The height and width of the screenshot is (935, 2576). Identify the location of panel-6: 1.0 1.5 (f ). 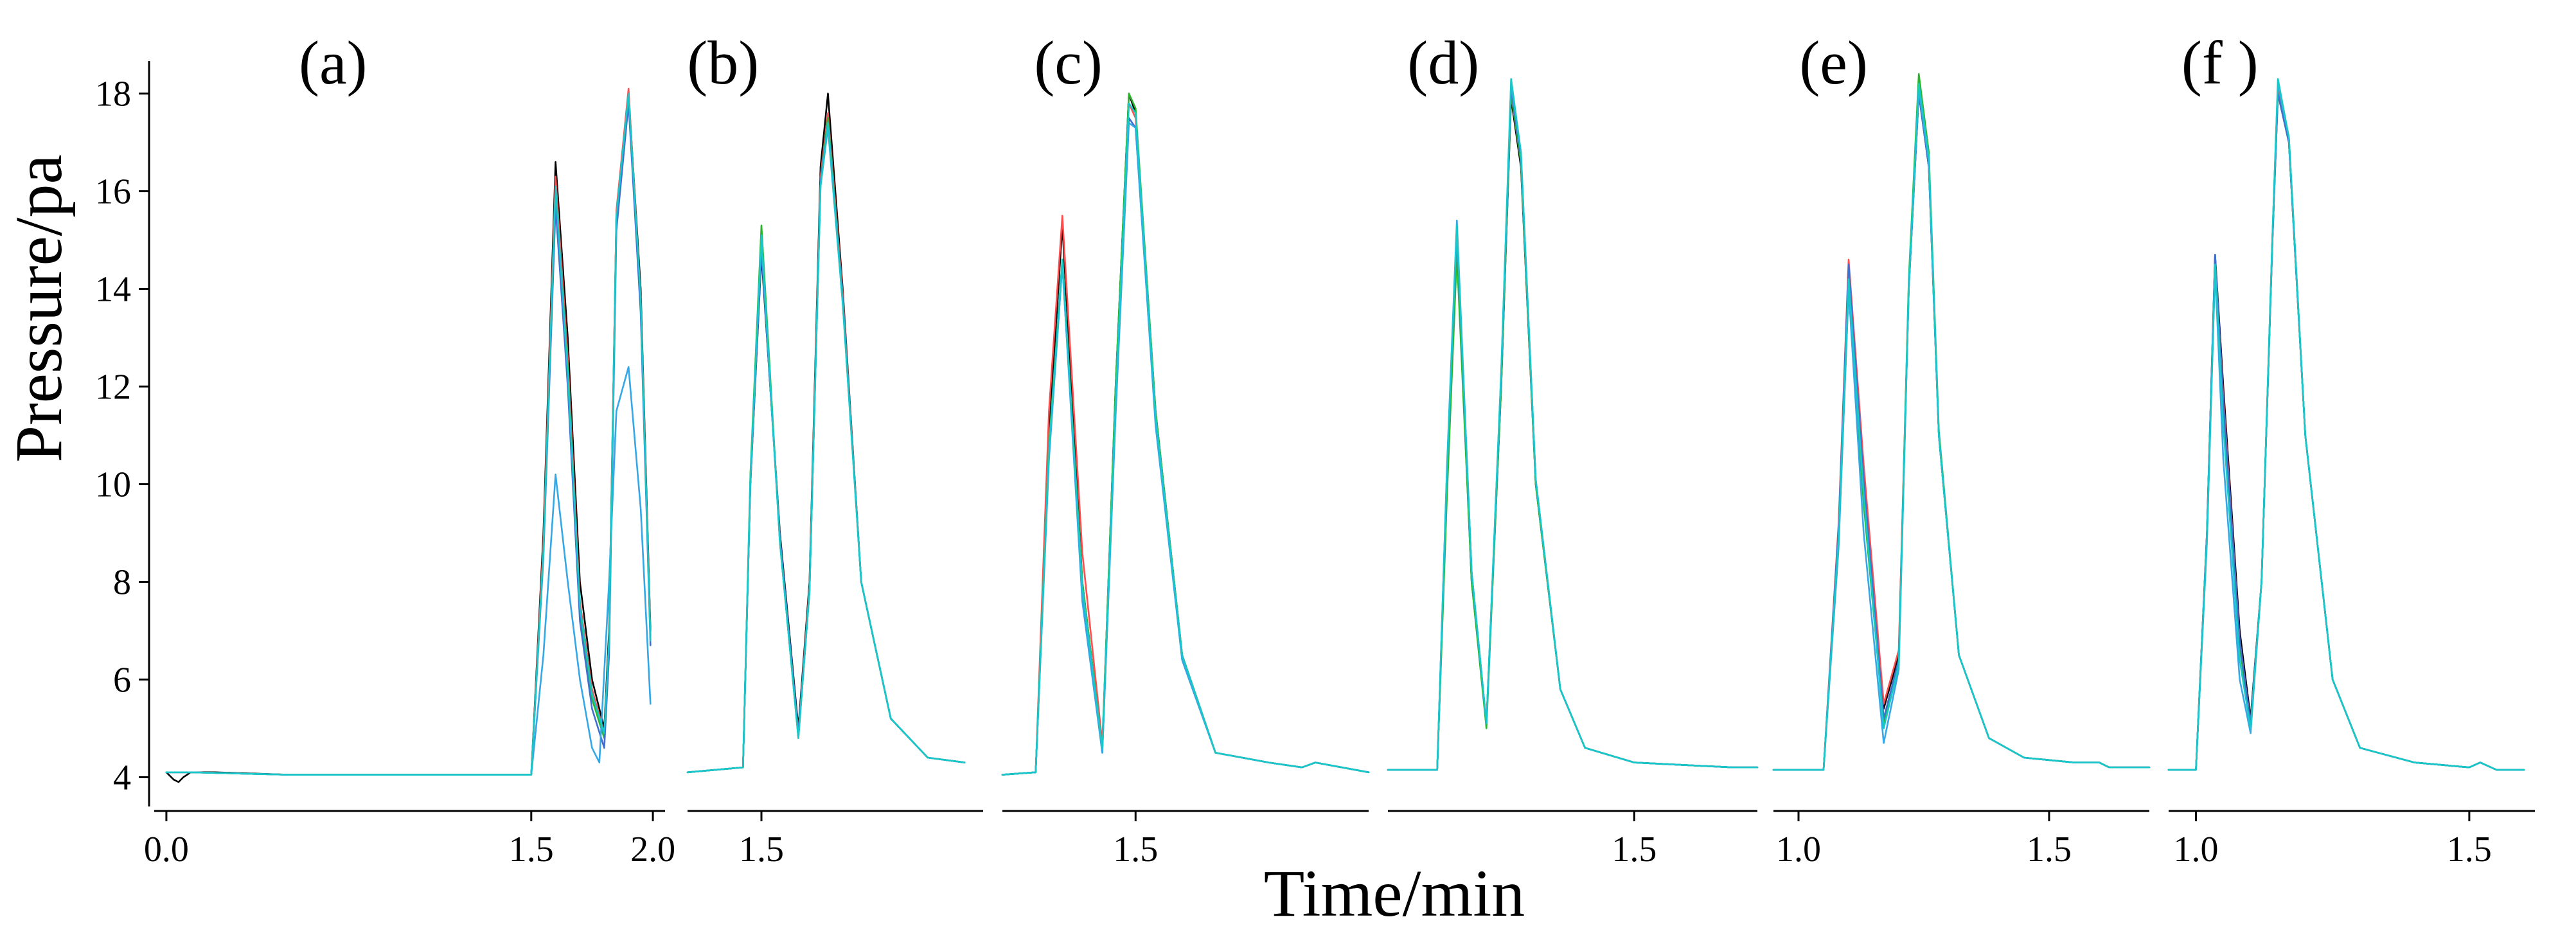
(2351, 448).